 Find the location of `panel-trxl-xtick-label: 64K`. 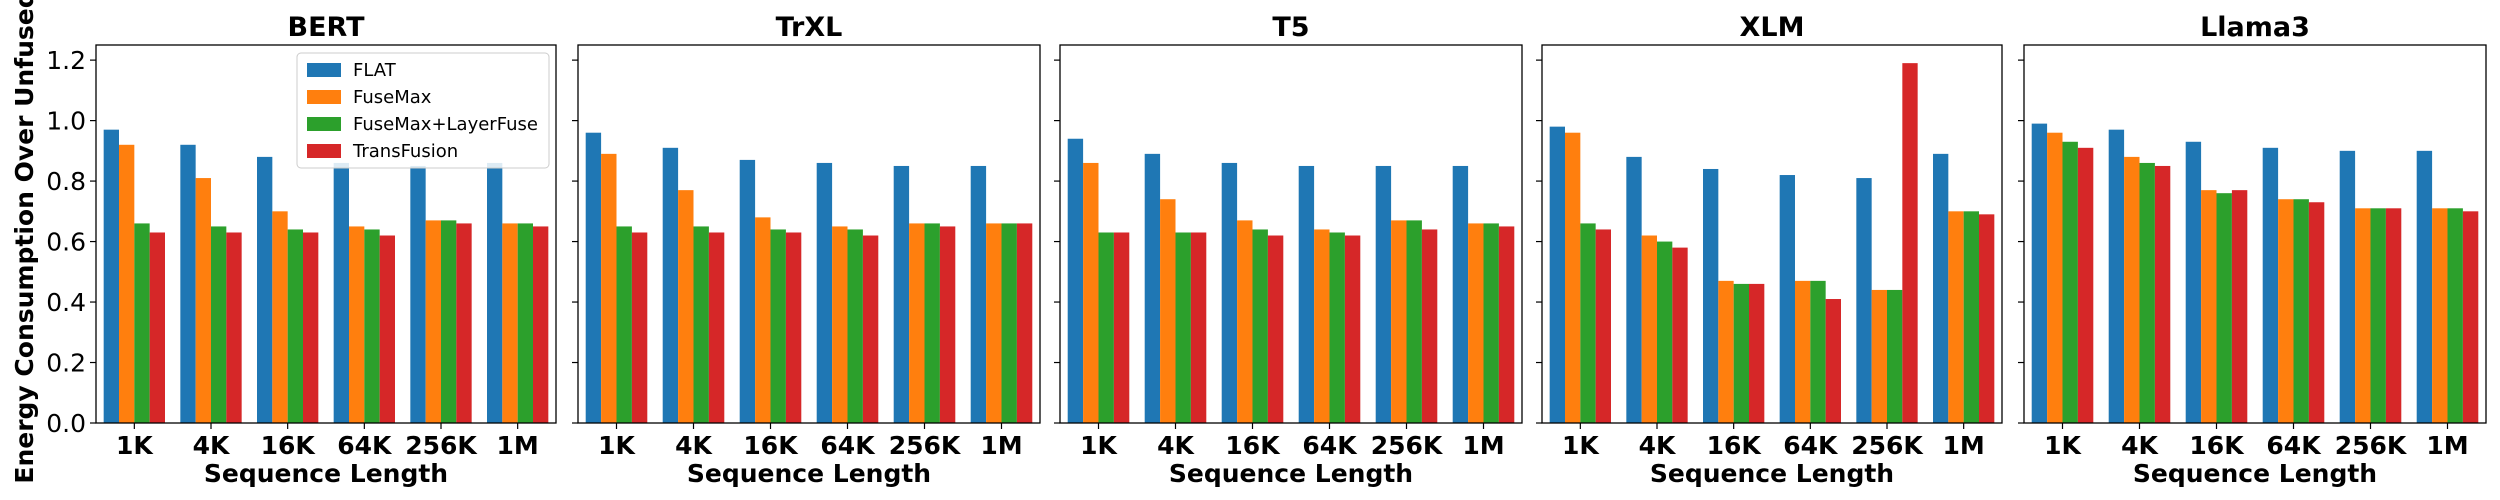

panel-trxl-xtick-label: 64K is located at coordinates (848, 445).